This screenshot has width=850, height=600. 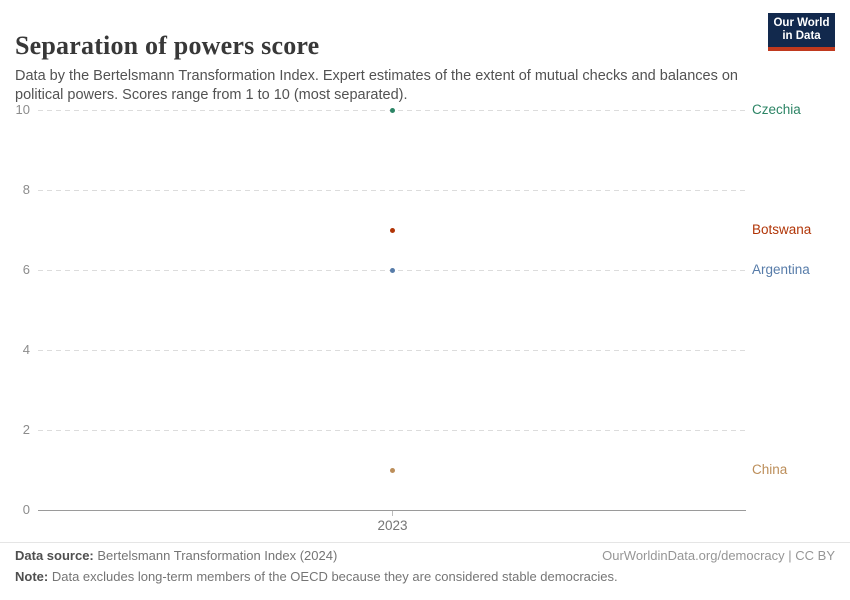 What do you see at coordinates (425, 542) in the screenshot?
I see `footer-divider` at bounding box center [425, 542].